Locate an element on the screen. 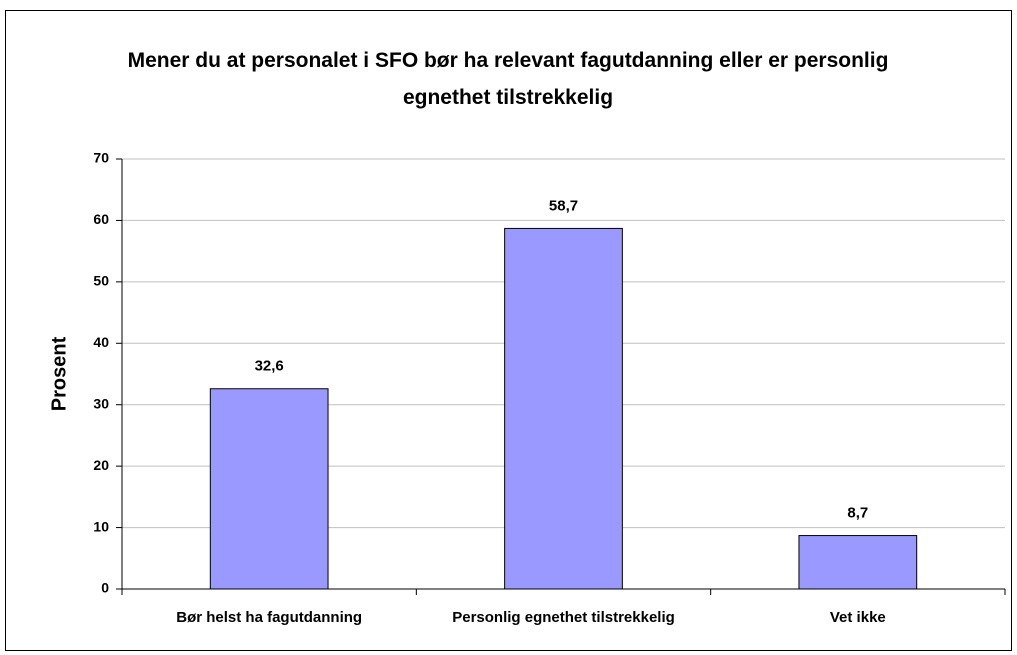 The height and width of the screenshot is (655, 1017). y-tick-label: 60 is located at coordinates (101, 219).